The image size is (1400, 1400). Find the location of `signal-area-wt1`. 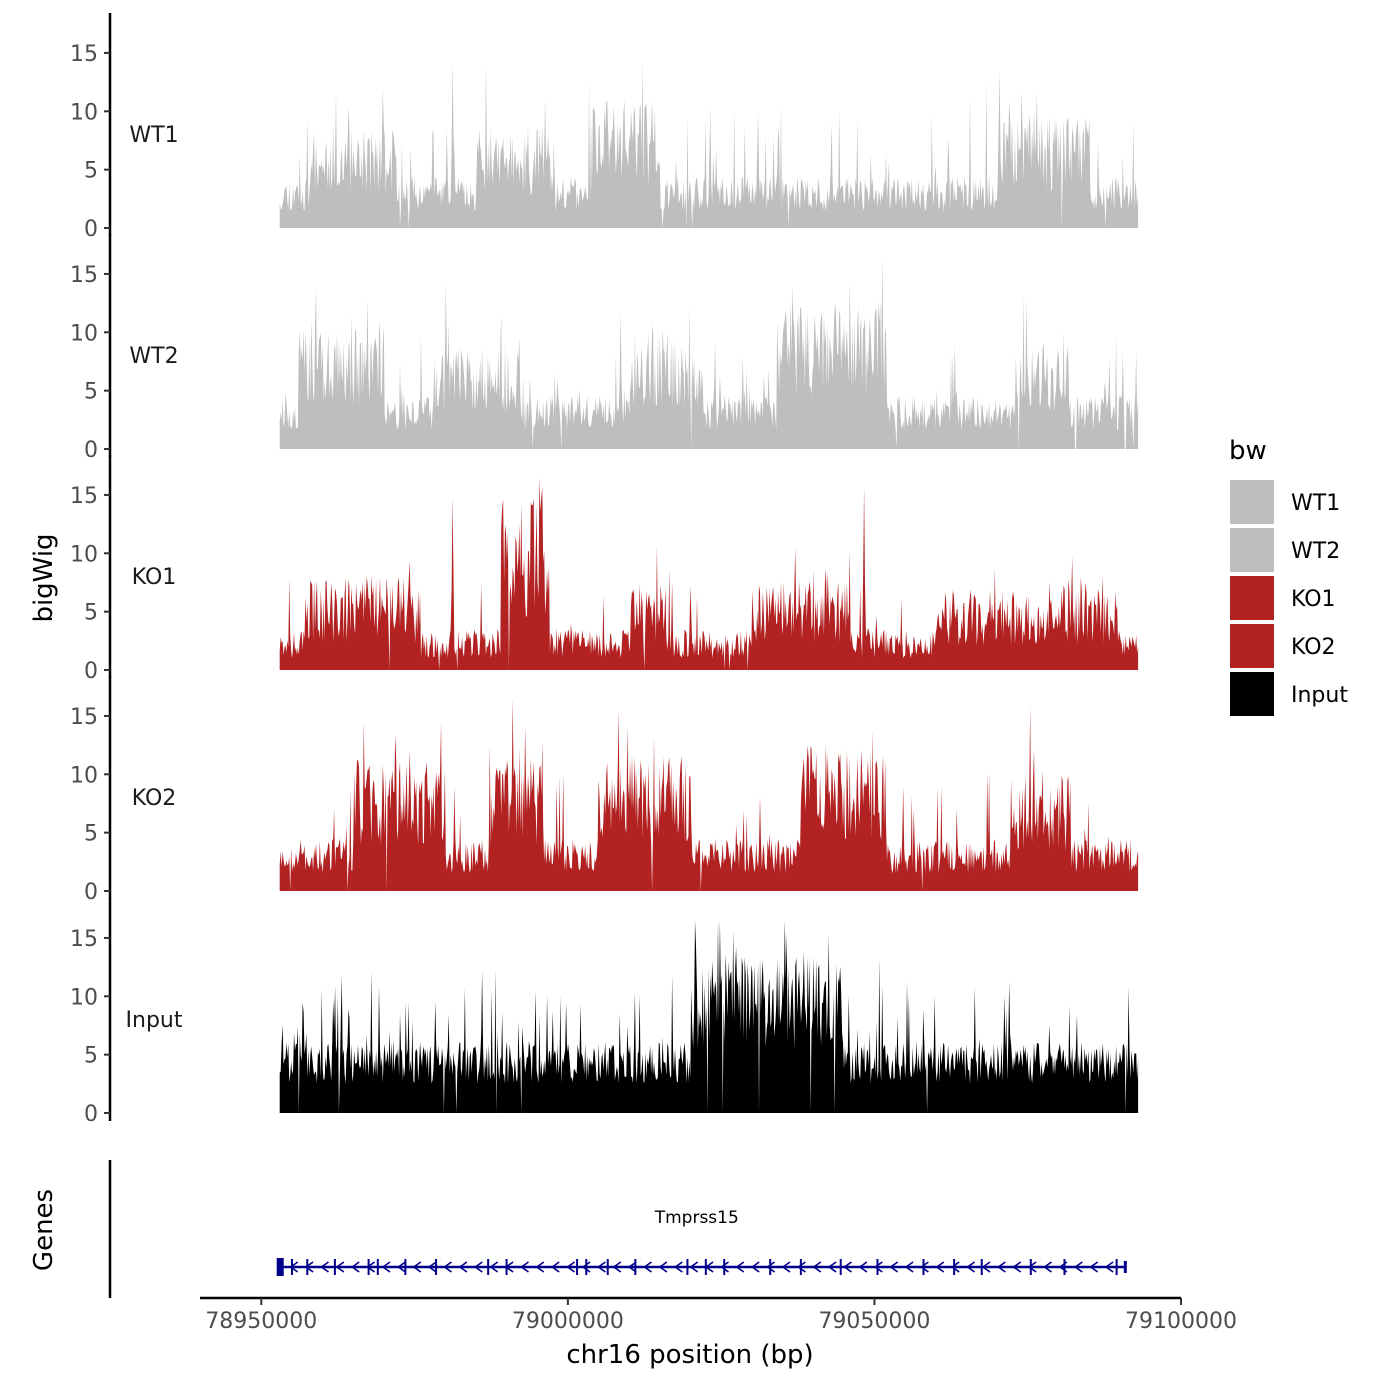

signal-area-wt1 is located at coordinates (709, 144).